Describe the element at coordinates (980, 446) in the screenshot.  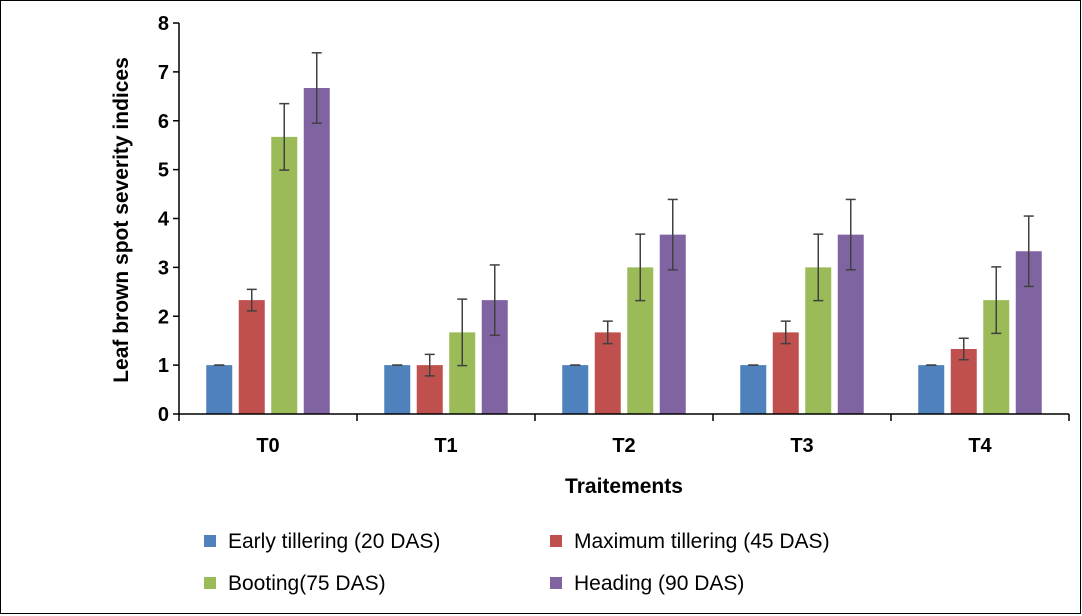
I see `x-tick-label: T4` at that location.